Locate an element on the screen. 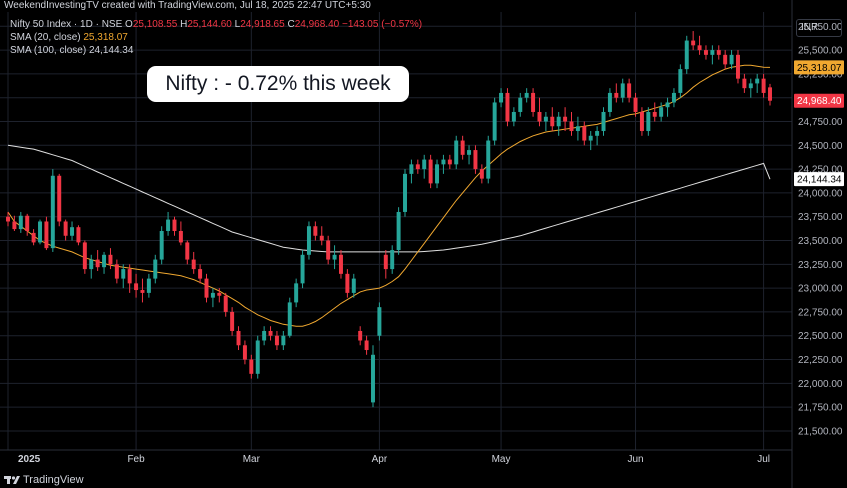 This screenshot has width=847, height=488. y-tick-label: 25,500.00 is located at coordinates (820, 51).